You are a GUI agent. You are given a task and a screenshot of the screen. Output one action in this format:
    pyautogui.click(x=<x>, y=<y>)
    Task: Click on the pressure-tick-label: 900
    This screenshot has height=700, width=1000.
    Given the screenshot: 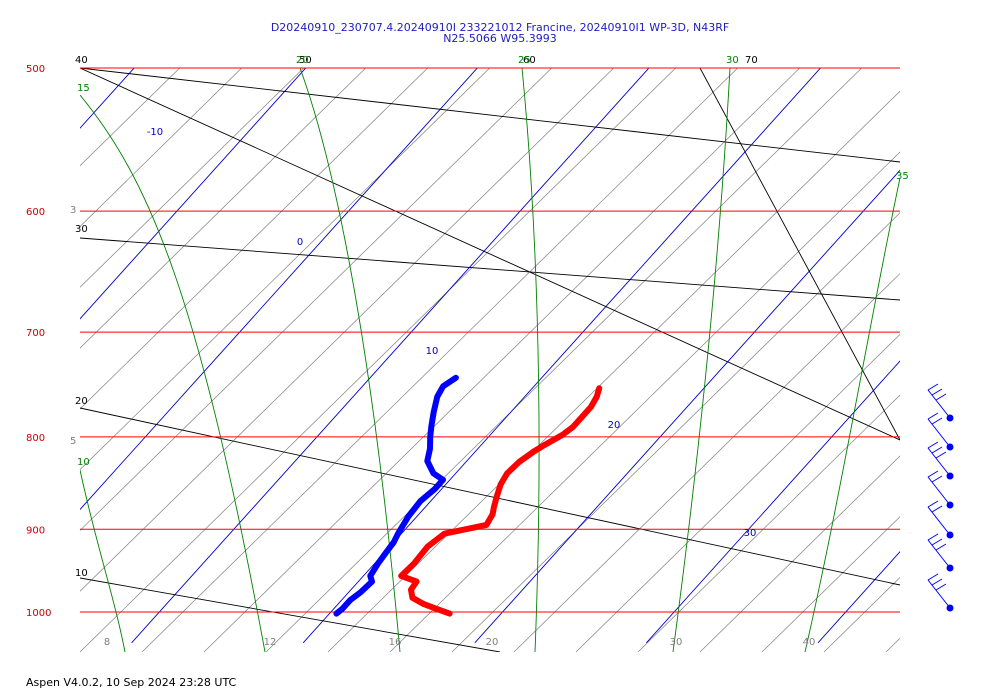 What is the action you would take?
    pyautogui.click(x=35, y=530)
    